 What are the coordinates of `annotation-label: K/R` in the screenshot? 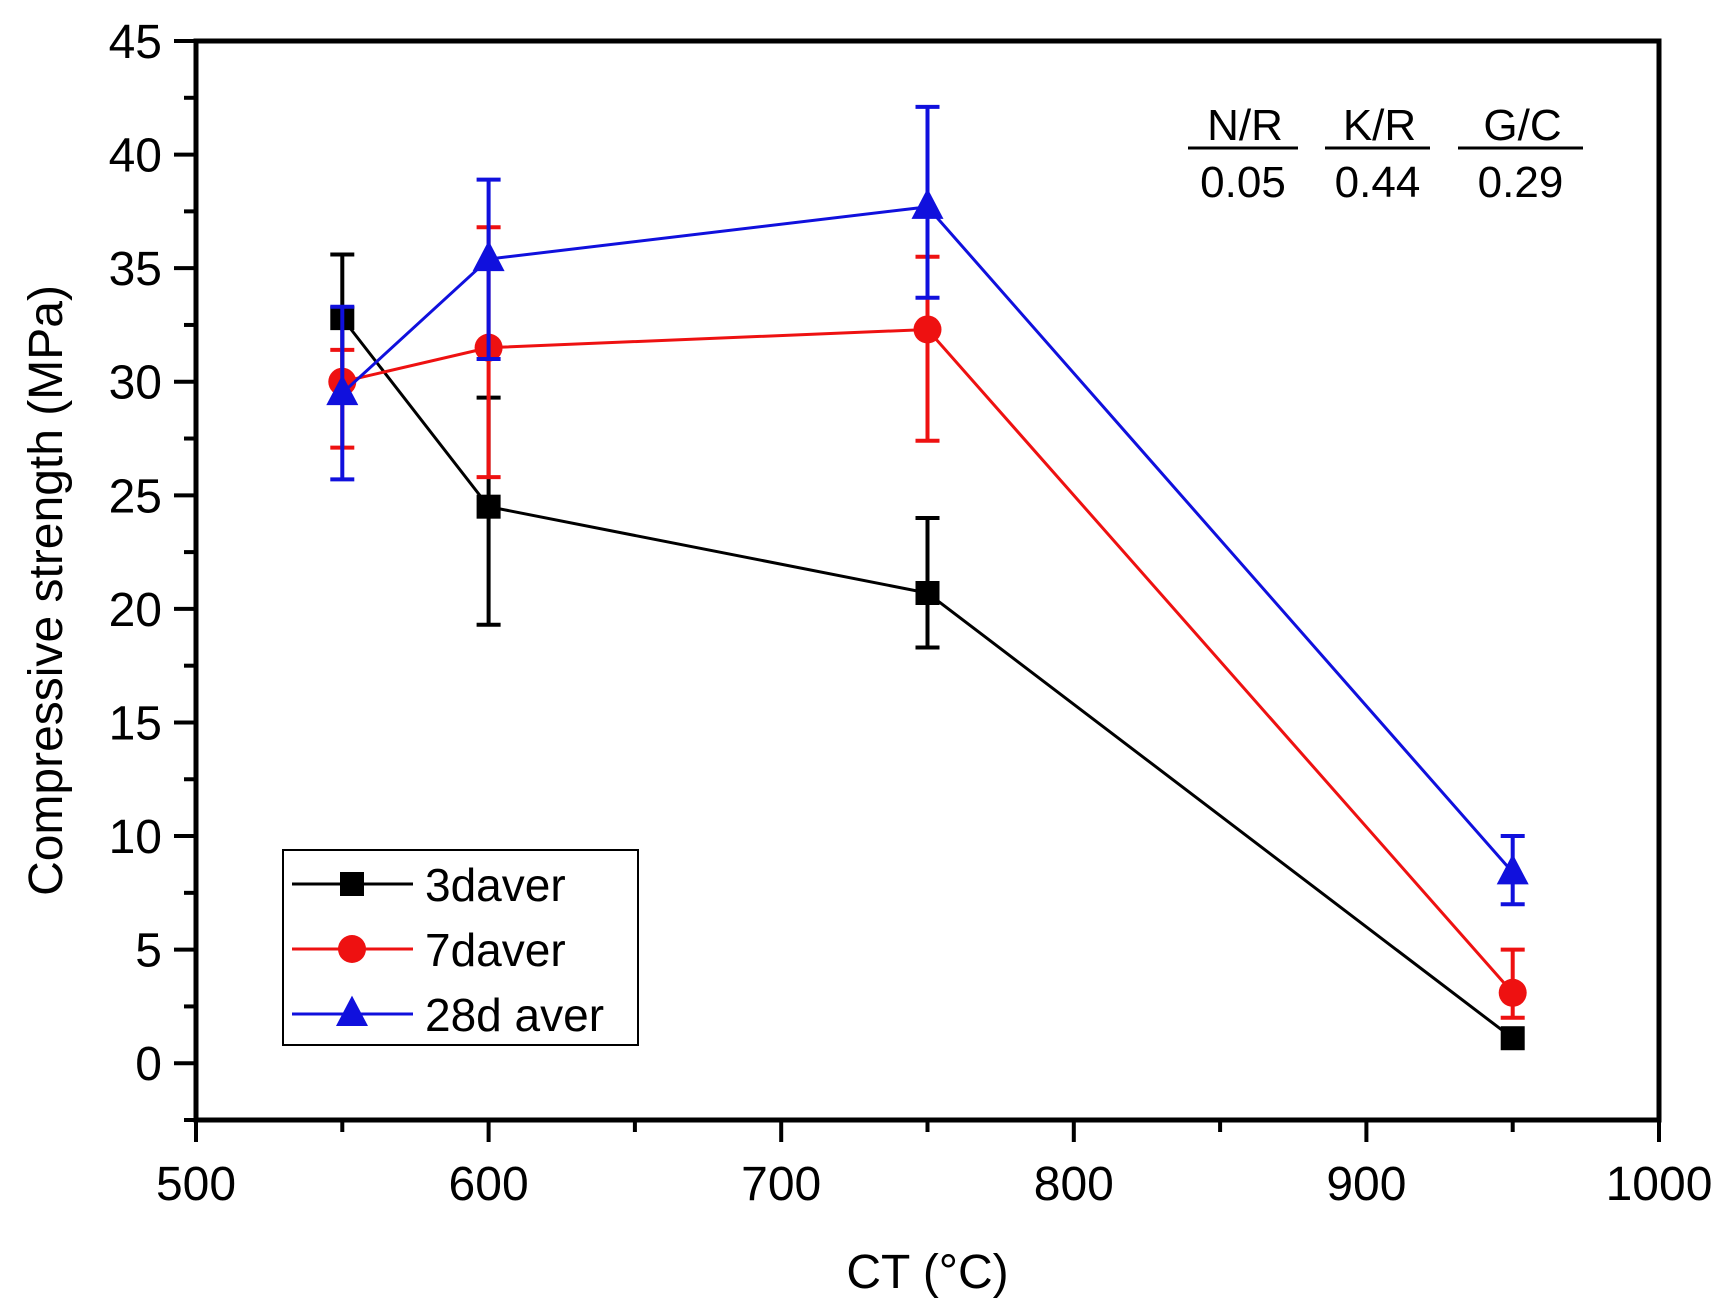 It's located at (1379, 125).